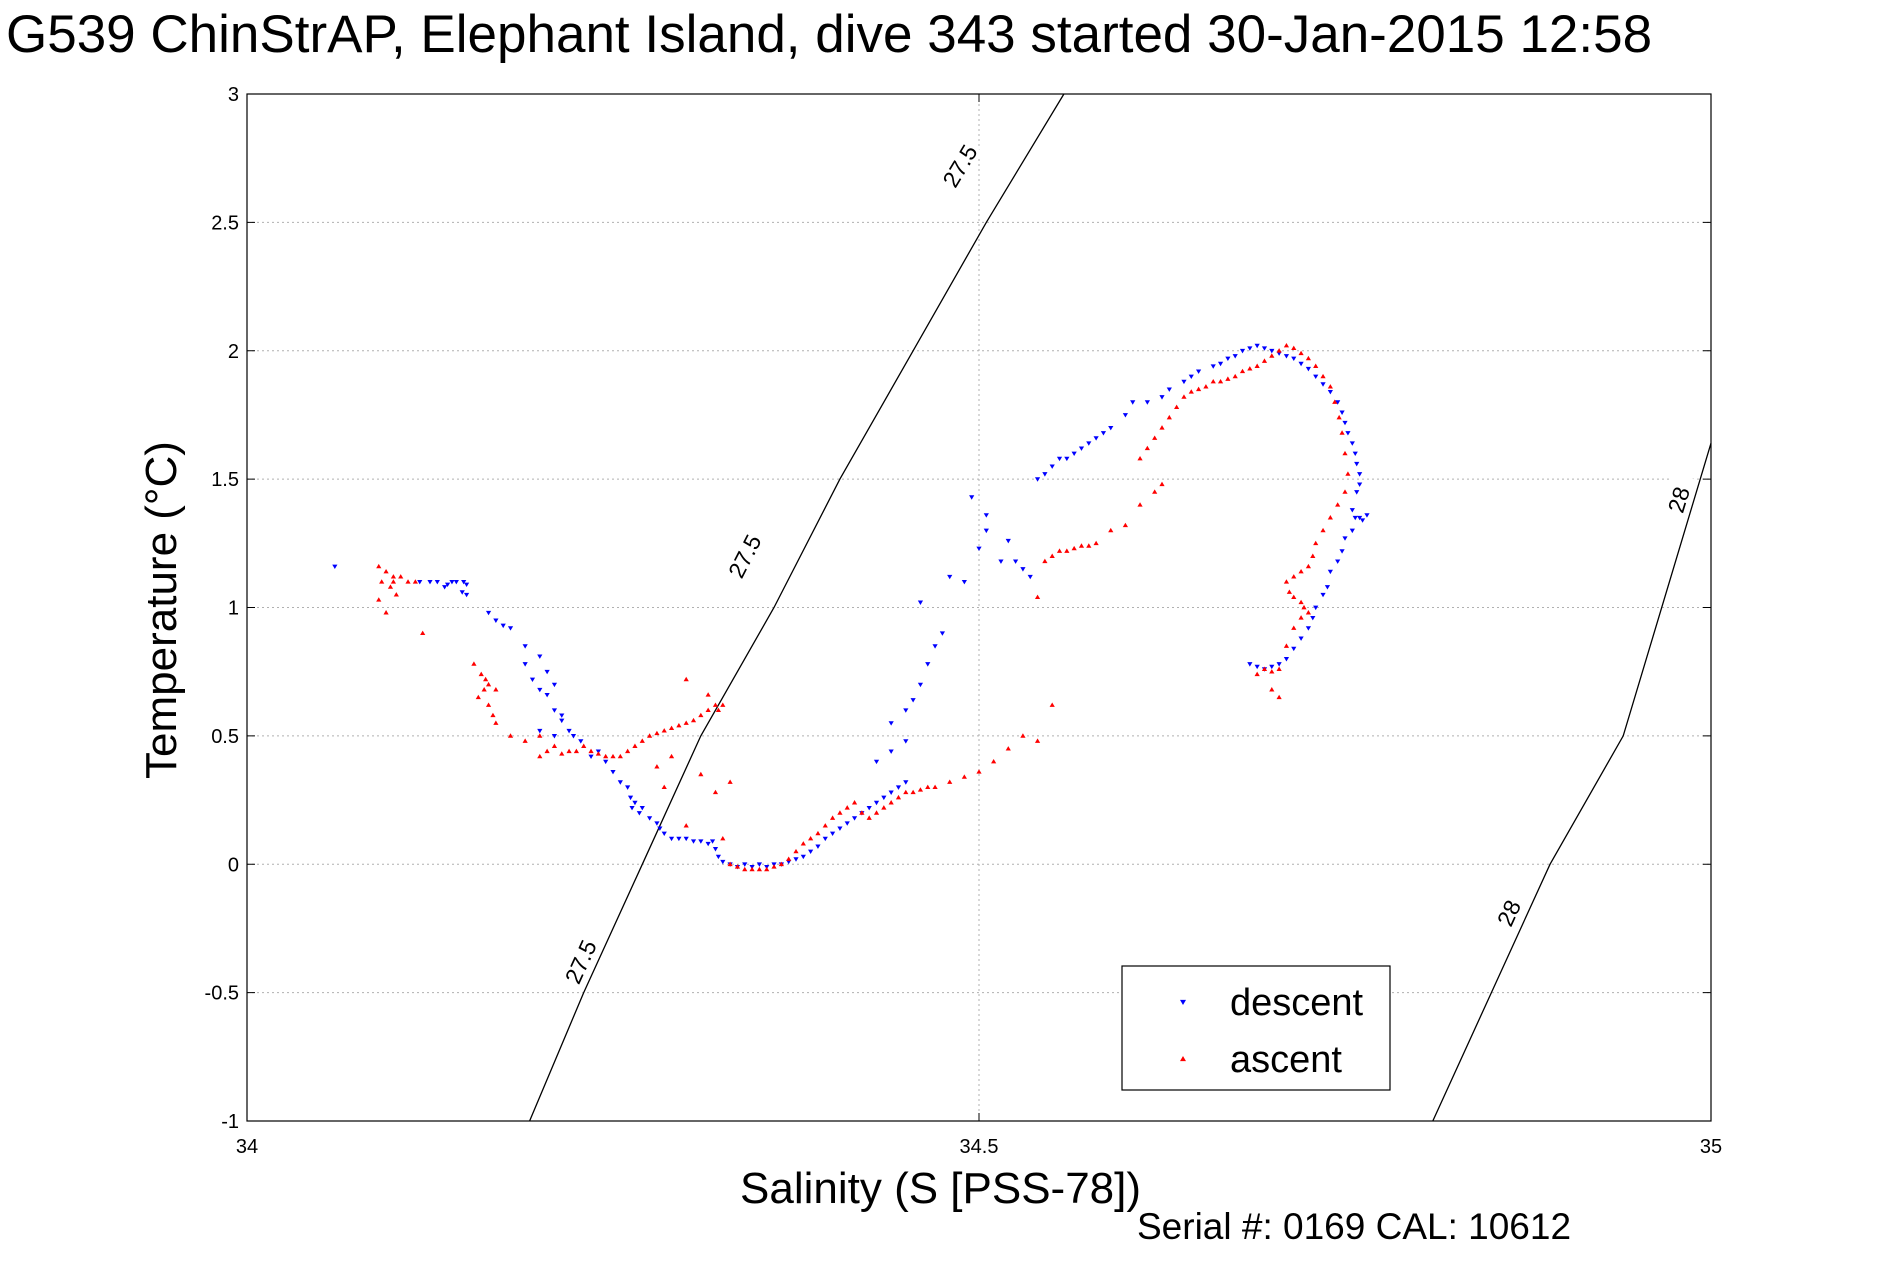  I want to click on legend-box, so click(1256, 1028).